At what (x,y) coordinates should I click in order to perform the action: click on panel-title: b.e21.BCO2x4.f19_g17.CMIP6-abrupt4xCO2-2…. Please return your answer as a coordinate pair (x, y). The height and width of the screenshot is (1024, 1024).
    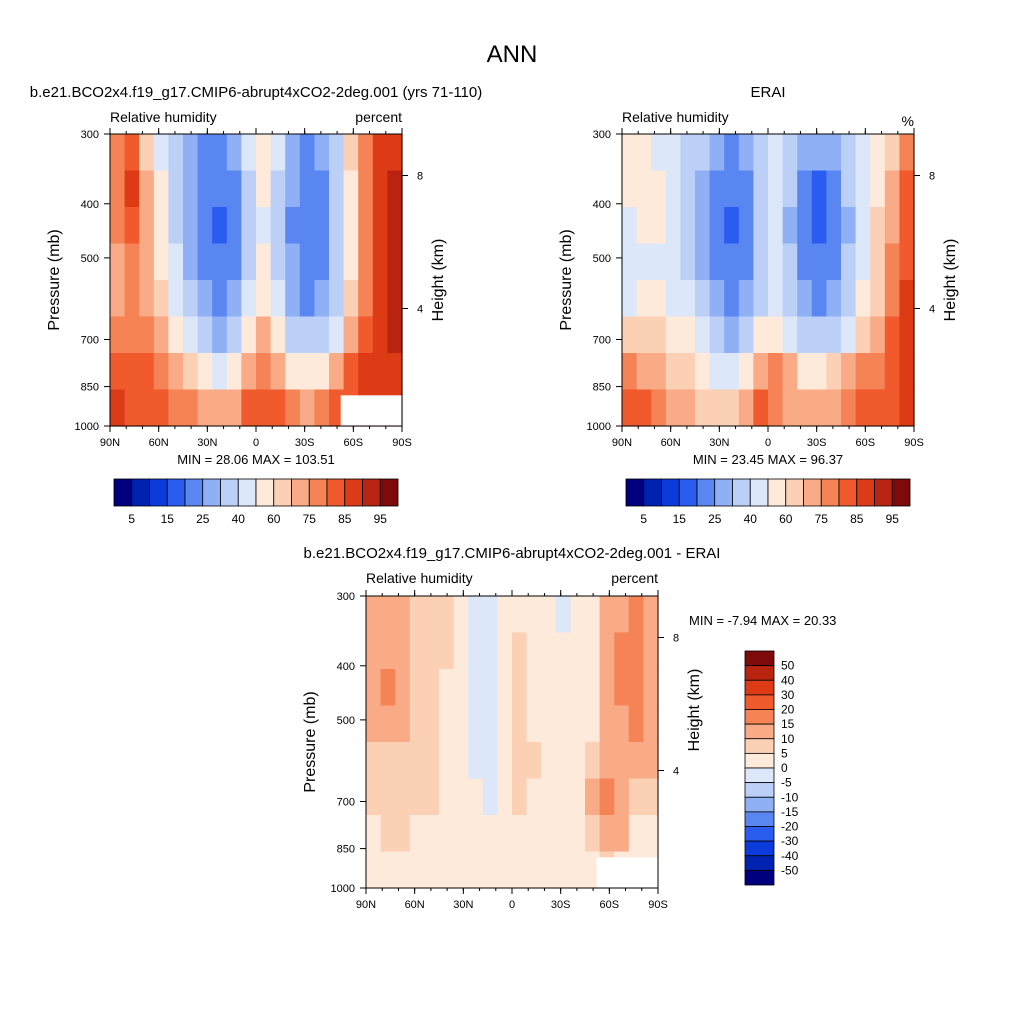
    Looking at the image, I should click on (512, 553).